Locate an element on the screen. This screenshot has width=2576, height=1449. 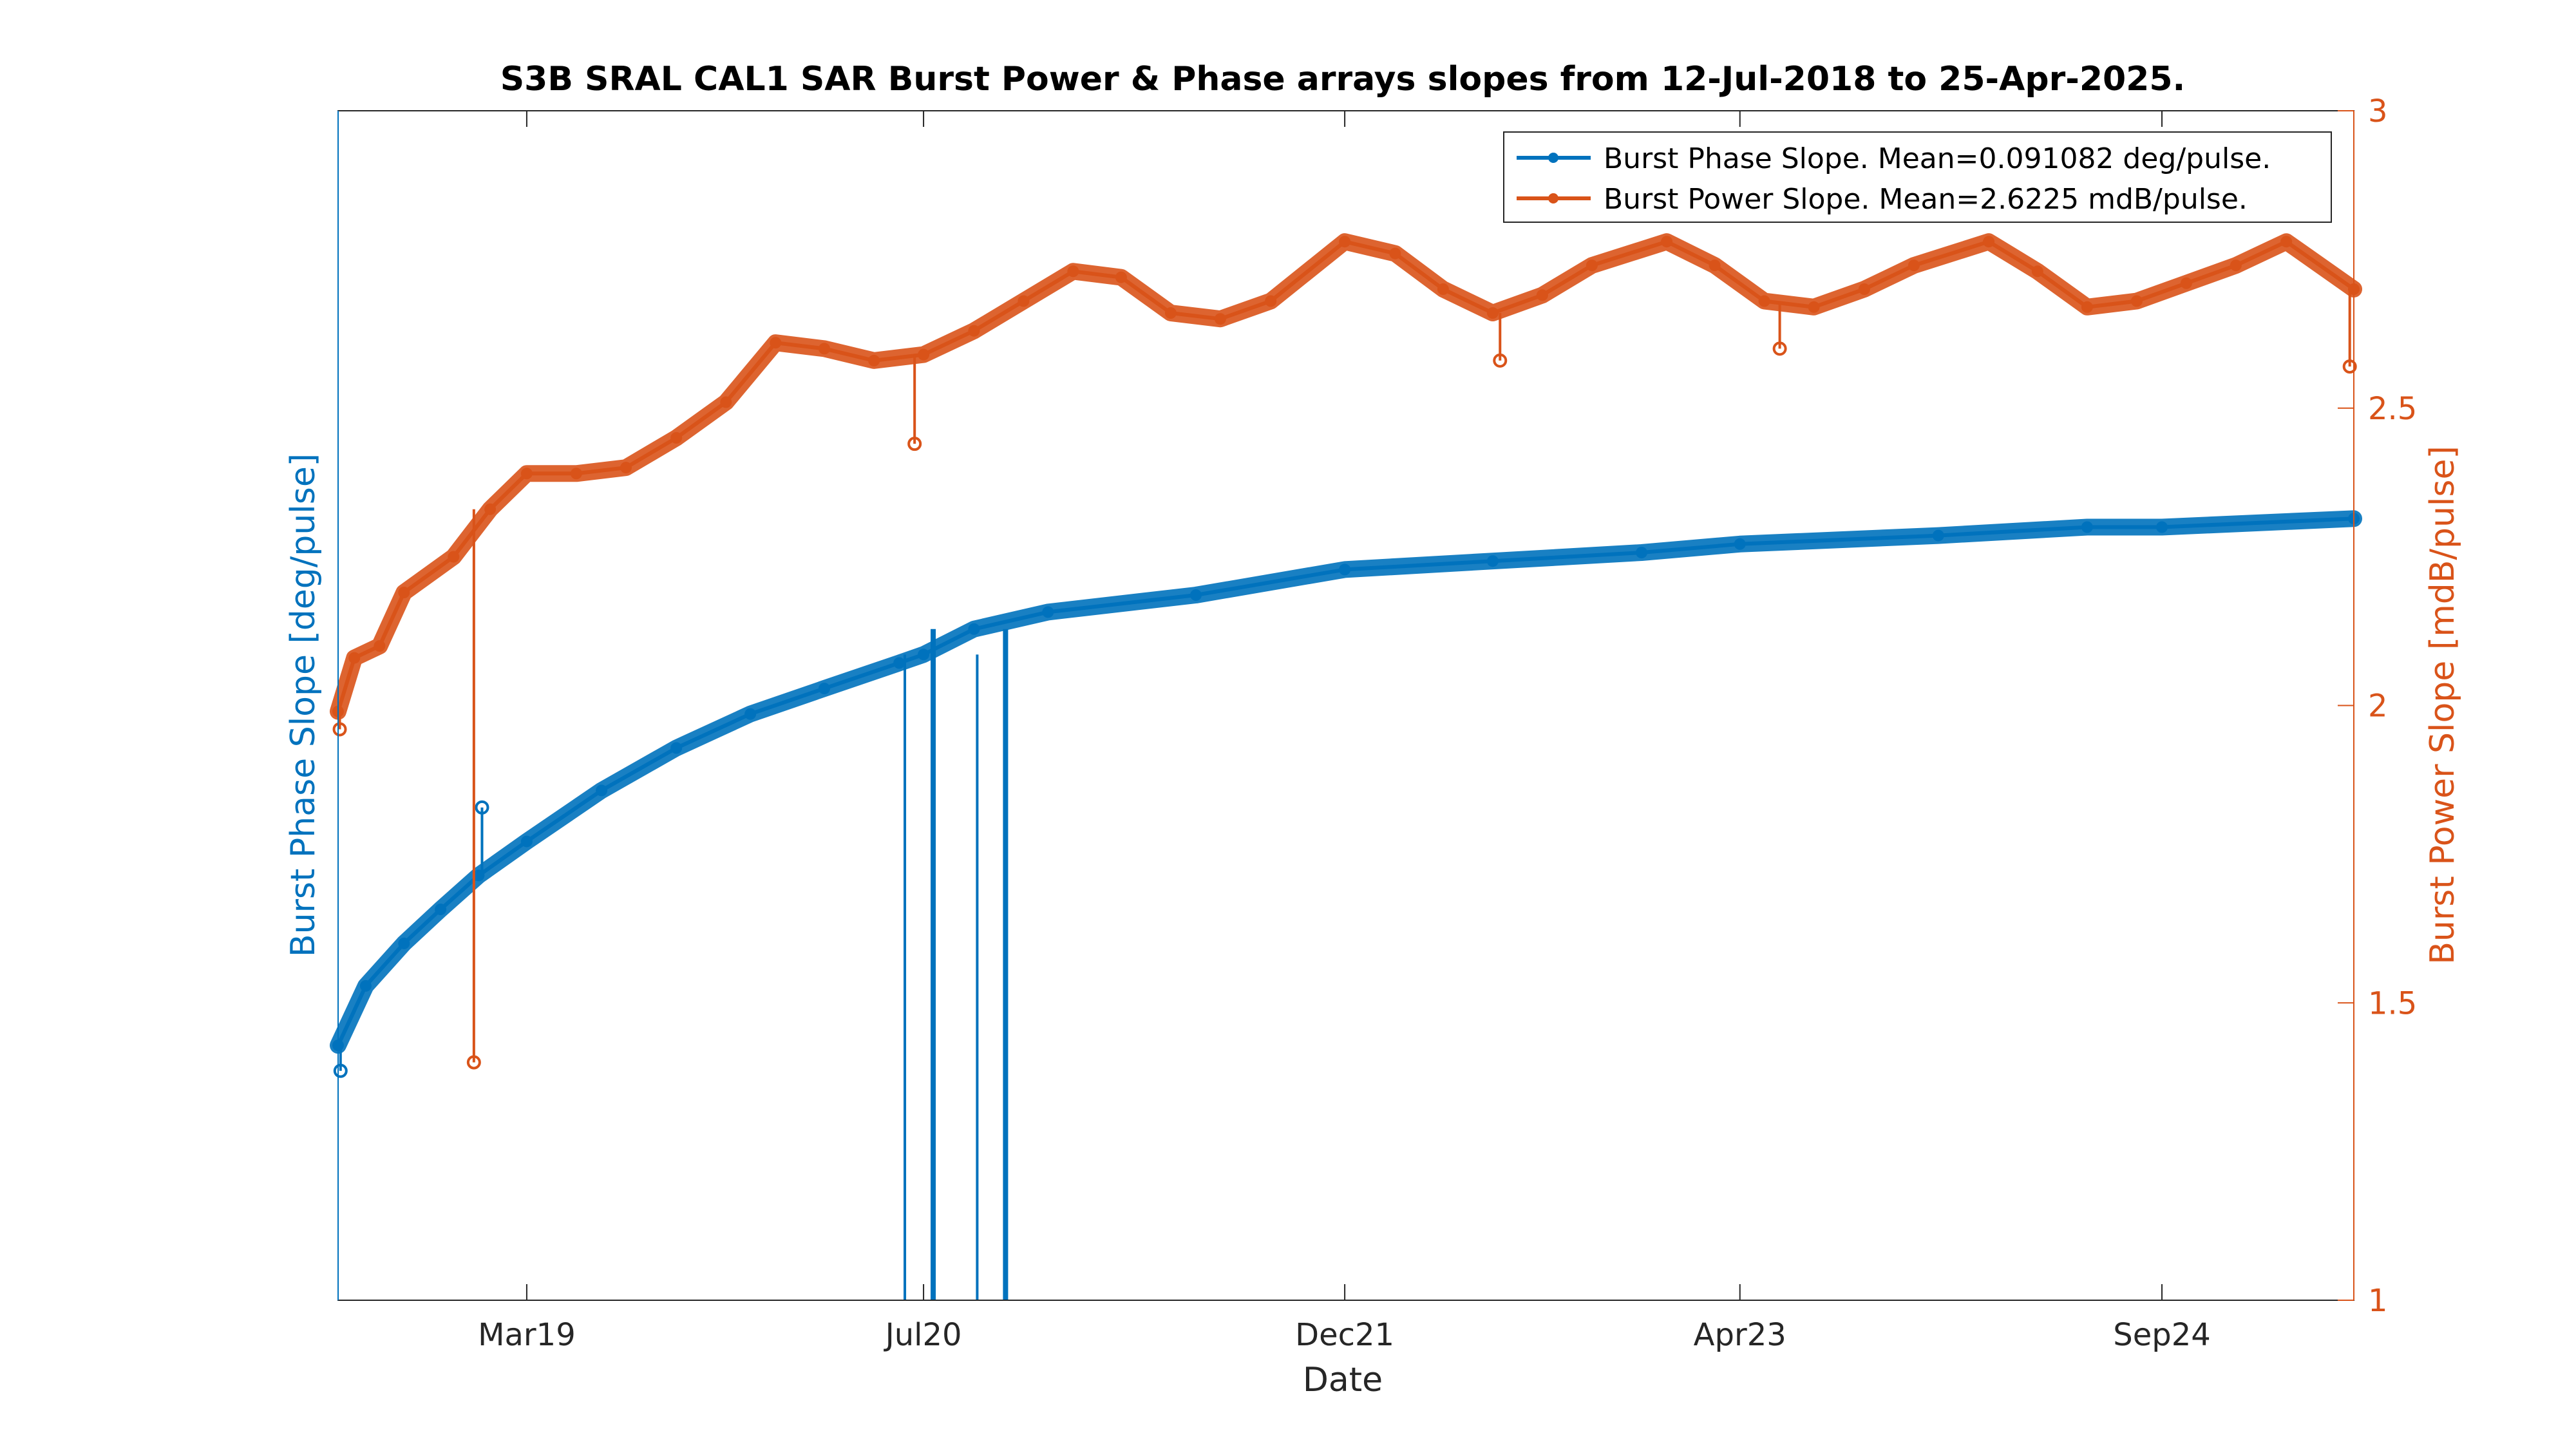
x-tick-label: Dec21 is located at coordinates (1345, 1335).